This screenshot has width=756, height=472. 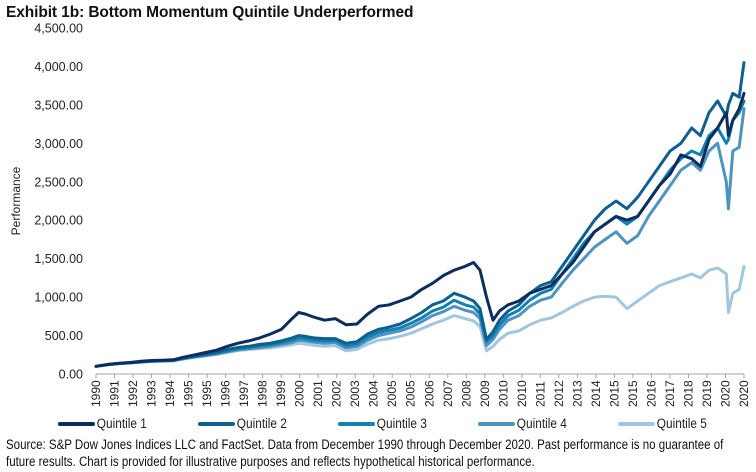 What do you see at coordinates (71, 375) in the screenshot?
I see `y-tick-label: 0.00` at bounding box center [71, 375].